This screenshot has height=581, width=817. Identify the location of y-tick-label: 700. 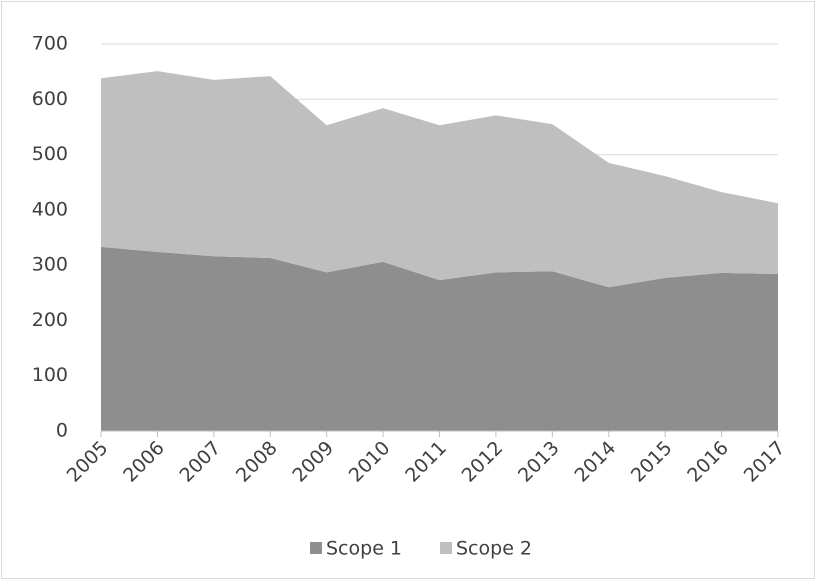
(50, 44).